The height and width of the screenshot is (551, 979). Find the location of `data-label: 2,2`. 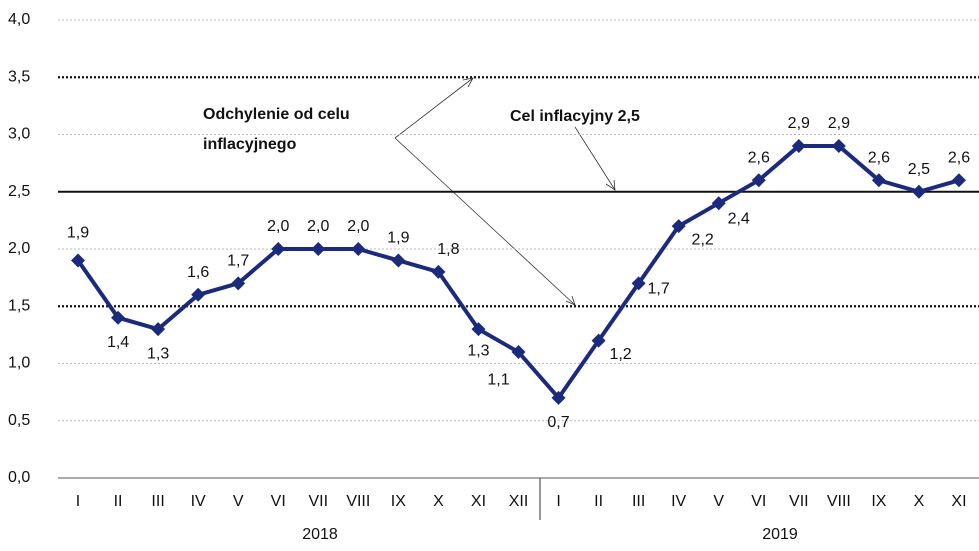

data-label: 2,2 is located at coordinates (703, 239).